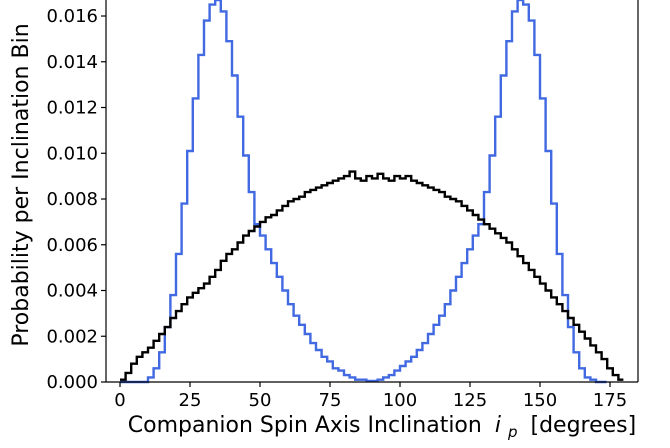 This screenshot has height=448, width=670. What do you see at coordinates (72, 199) in the screenshot?
I see `y-tick-label: 0.008` at bounding box center [72, 199].